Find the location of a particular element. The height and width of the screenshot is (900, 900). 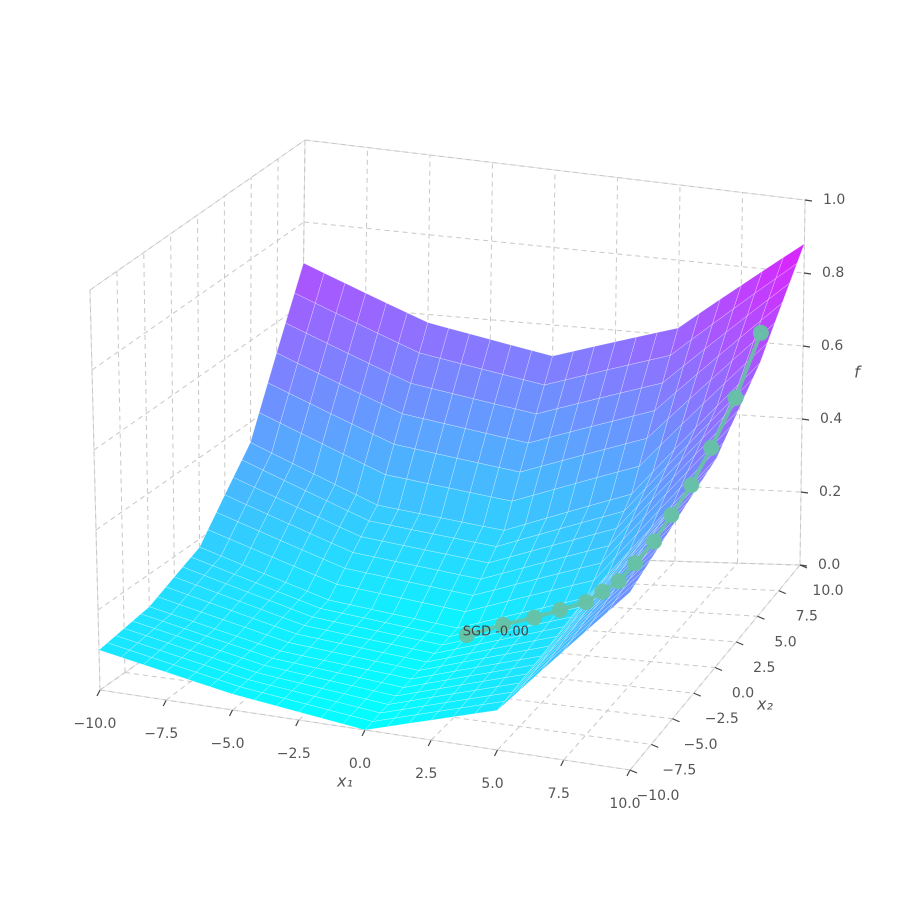

y-tick-label: −5.0 is located at coordinates (701, 745).